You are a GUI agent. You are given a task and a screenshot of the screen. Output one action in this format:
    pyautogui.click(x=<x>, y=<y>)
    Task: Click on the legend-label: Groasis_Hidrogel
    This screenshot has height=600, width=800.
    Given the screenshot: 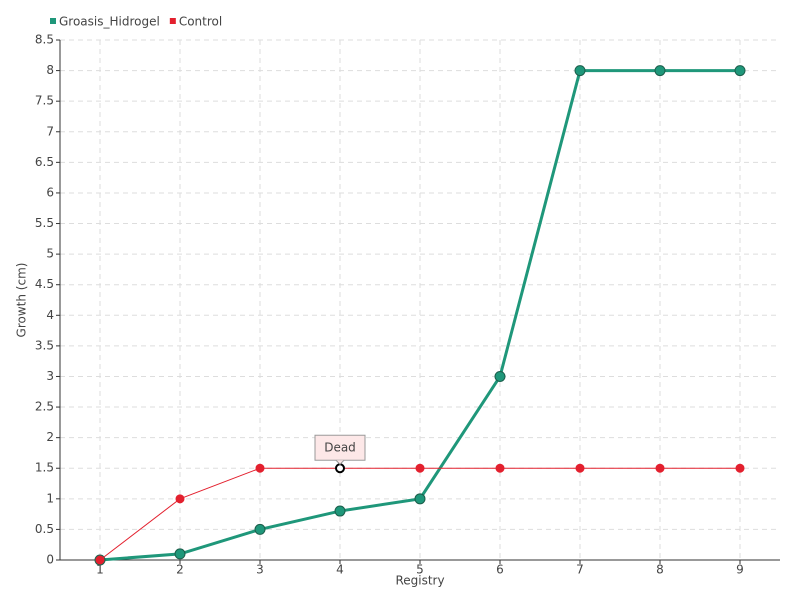 What is the action you would take?
    pyautogui.click(x=109, y=22)
    